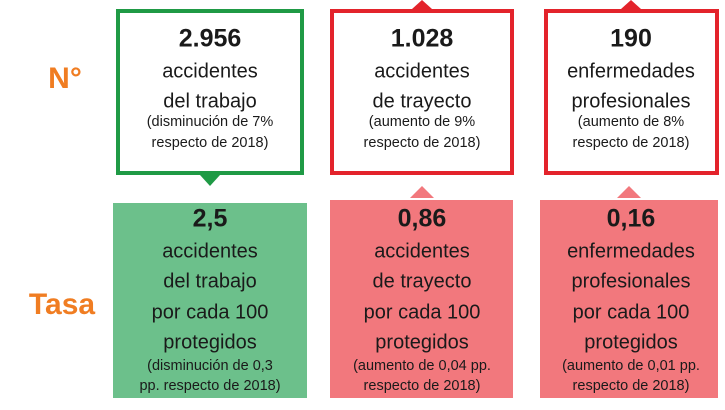 The width and height of the screenshot is (725, 410). What do you see at coordinates (210, 39) in the screenshot?
I see `card-number: 2.956` at bounding box center [210, 39].